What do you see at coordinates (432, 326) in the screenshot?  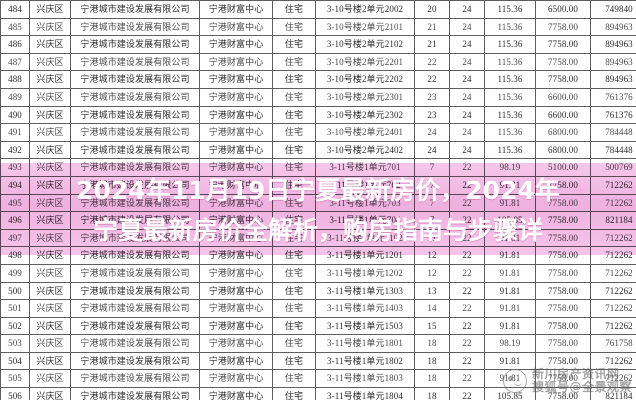 I see `row-floor: 15` at bounding box center [432, 326].